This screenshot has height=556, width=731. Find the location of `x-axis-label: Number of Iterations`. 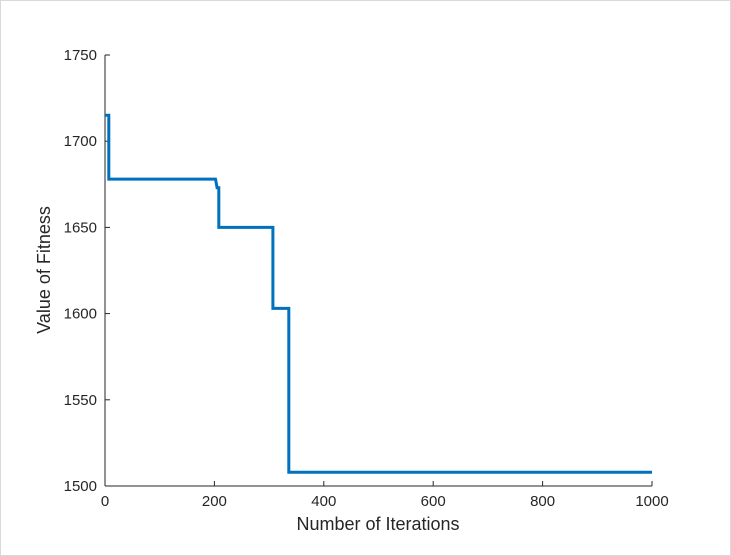

x-axis-label: Number of Iterations is located at coordinates (377, 524).